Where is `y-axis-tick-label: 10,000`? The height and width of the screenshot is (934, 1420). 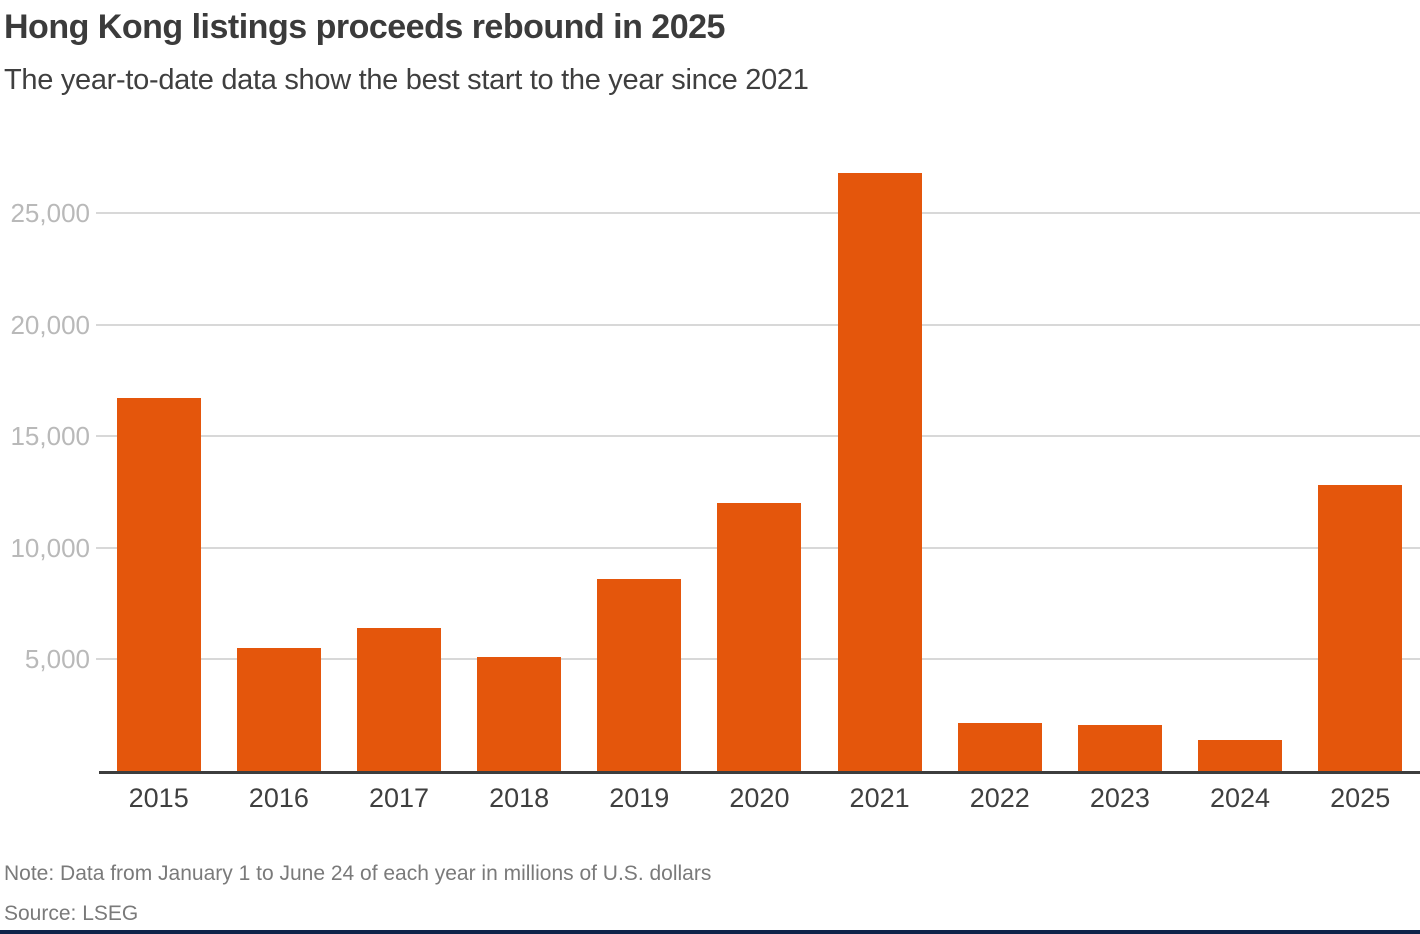
y-axis-tick-label: 10,000 is located at coordinates (50, 547).